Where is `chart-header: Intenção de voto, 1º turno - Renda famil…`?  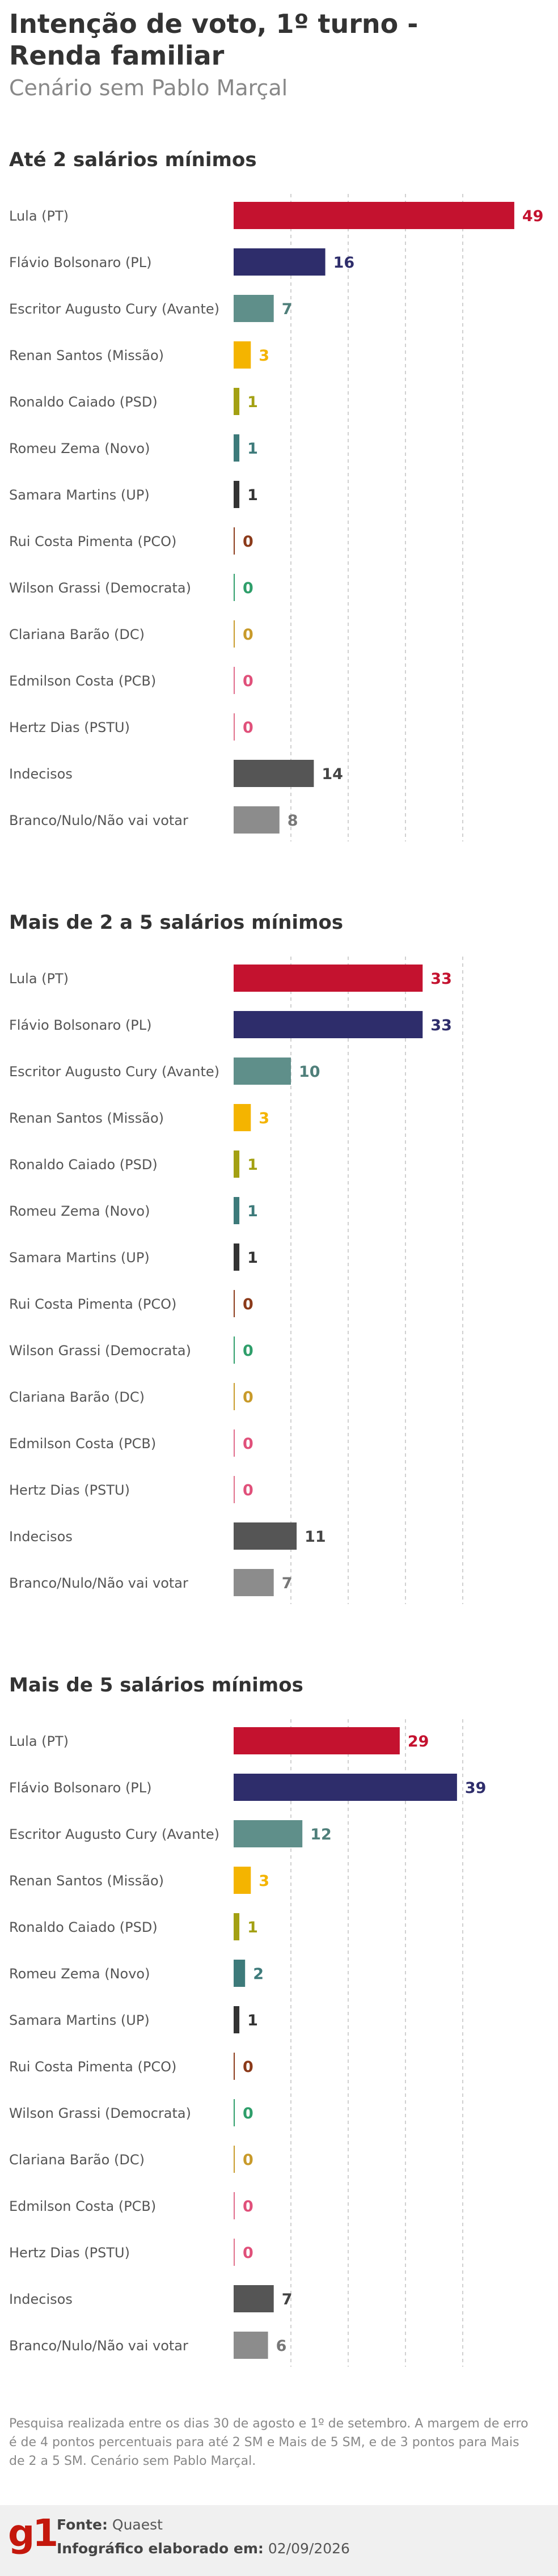 chart-header: Intenção de voto, 1º turno - Renda famil… is located at coordinates (278, 54).